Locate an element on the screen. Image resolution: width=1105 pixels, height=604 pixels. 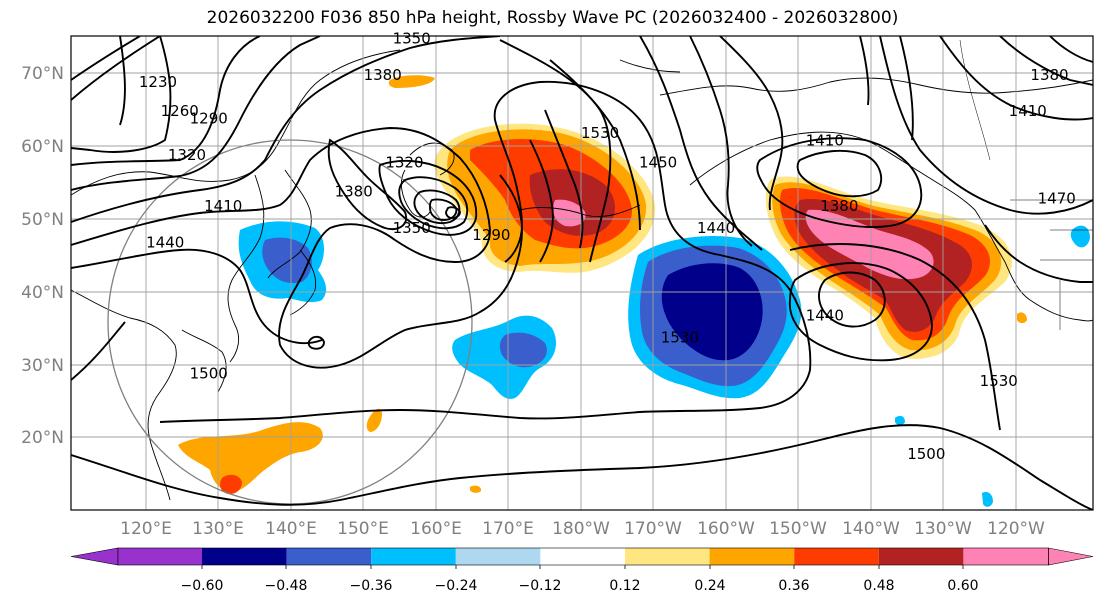
lon-label: 130°E is located at coordinates (218, 529).